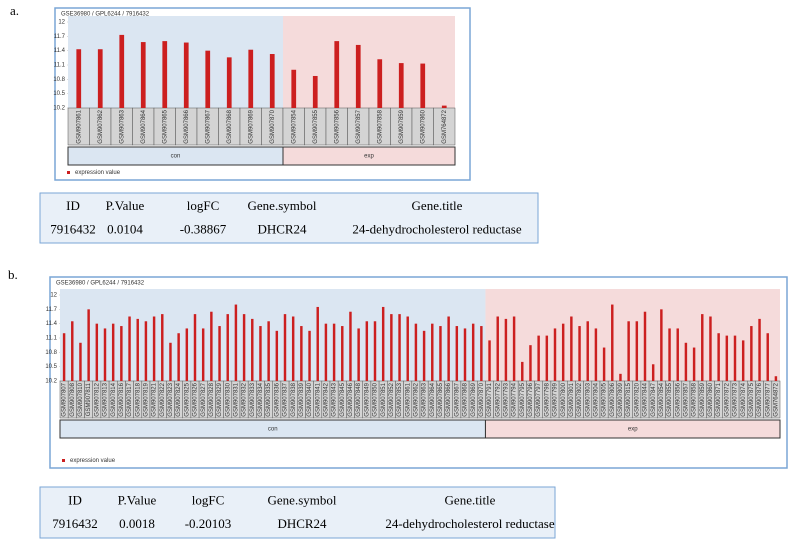  I want to click on x-tick-label: GSM907852, so click(392, 399).